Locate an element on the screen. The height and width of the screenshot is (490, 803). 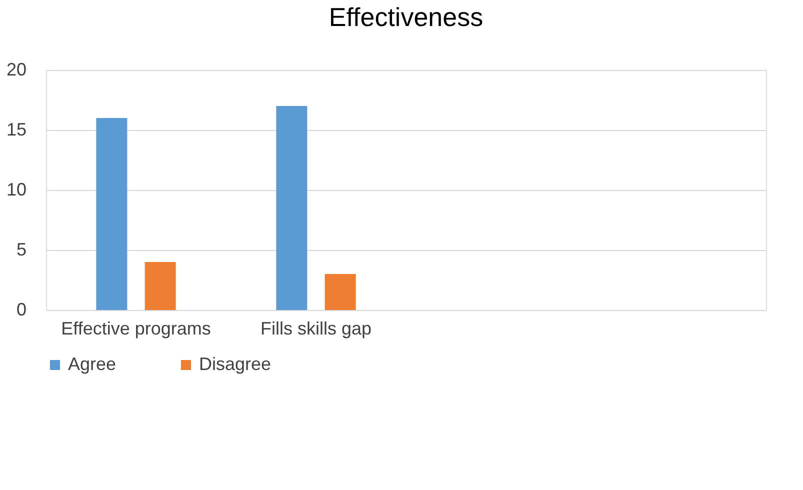
x-tick-label: Effective programs is located at coordinates (136, 328).